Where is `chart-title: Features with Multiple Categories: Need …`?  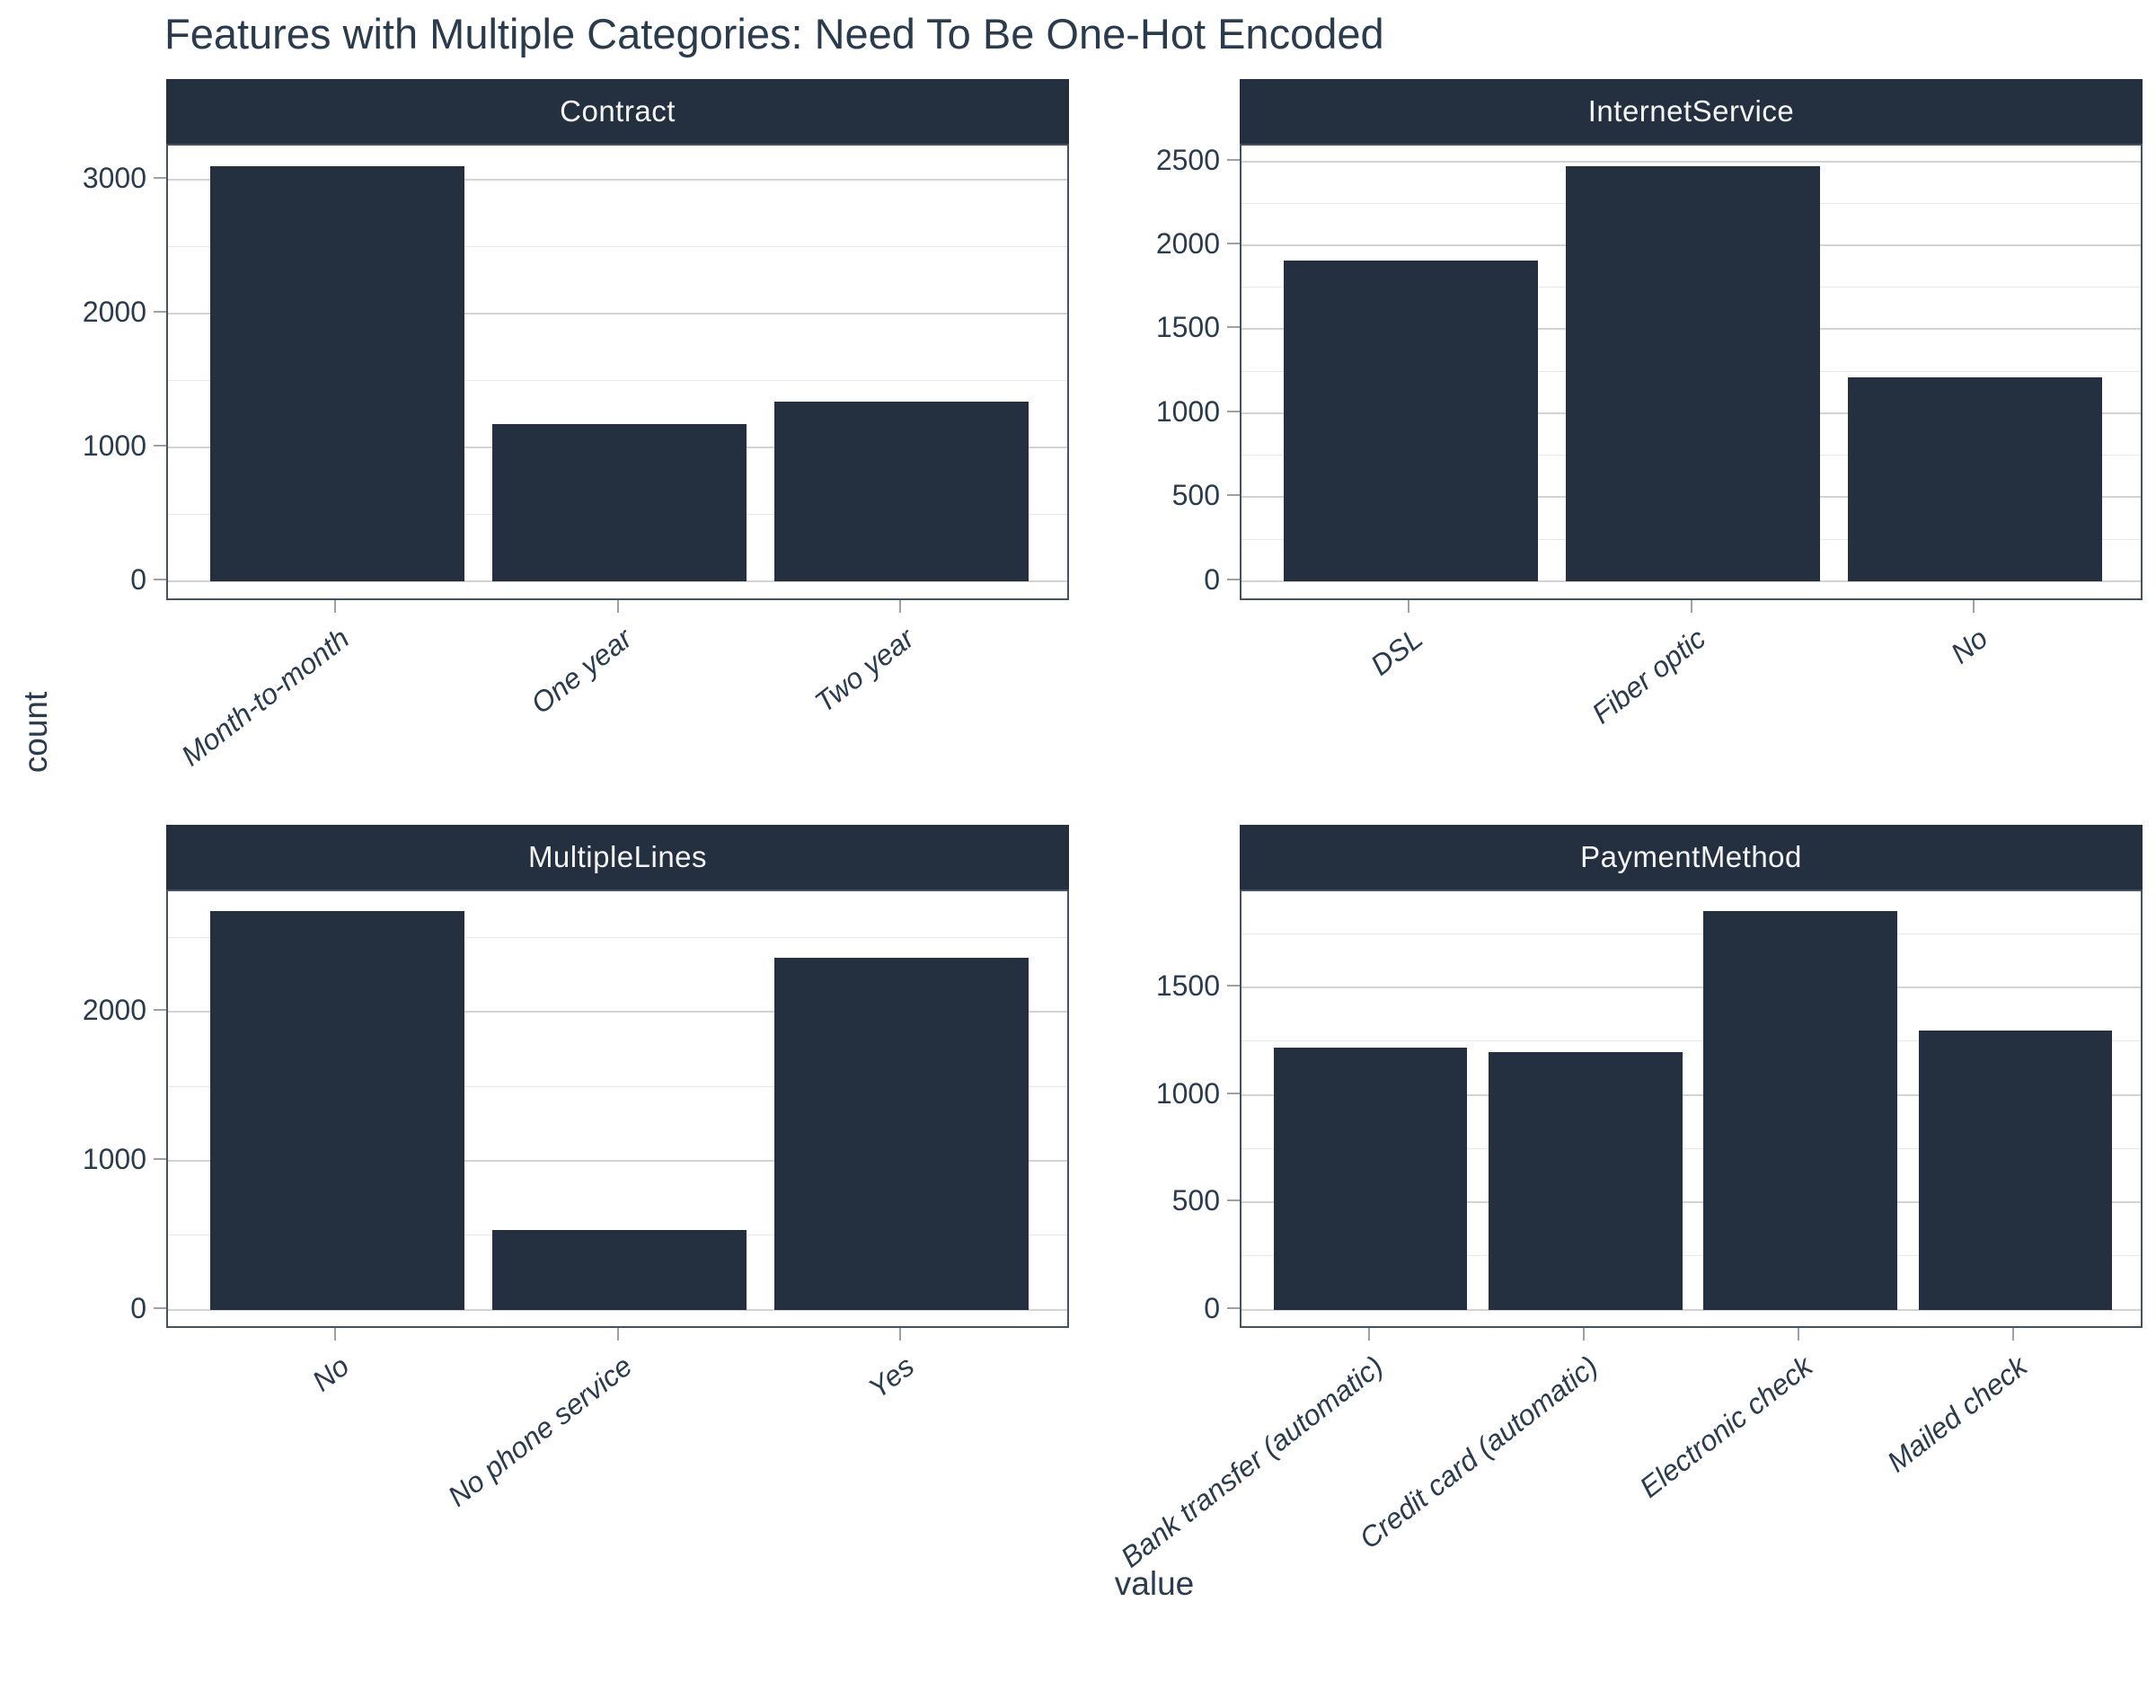
chart-title: Features with Multiple Categories: Need … is located at coordinates (774, 34).